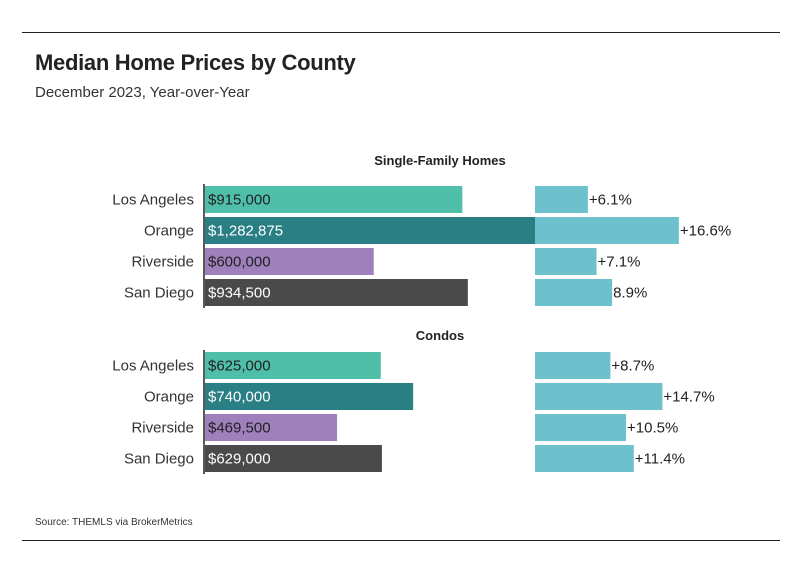 Image resolution: width=800 pixels, height=575 pixels. What do you see at coordinates (153, 200) in the screenshot?
I see `single-family-category-label-los-angeles: Los Angeles` at bounding box center [153, 200].